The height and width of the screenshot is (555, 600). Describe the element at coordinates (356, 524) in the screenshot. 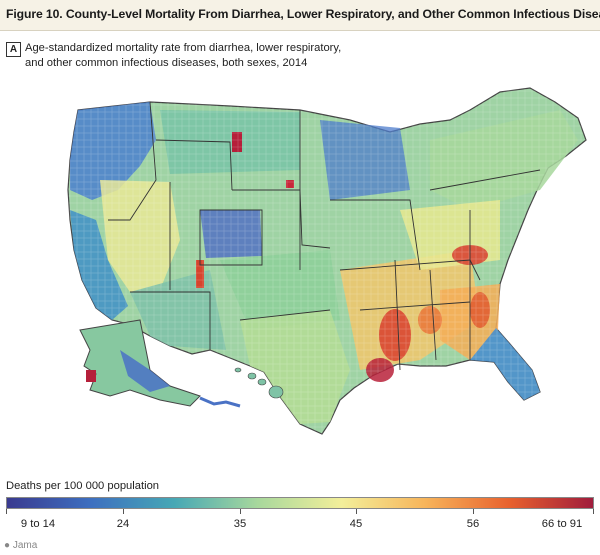

I see `legend-tick-label: 45` at that location.